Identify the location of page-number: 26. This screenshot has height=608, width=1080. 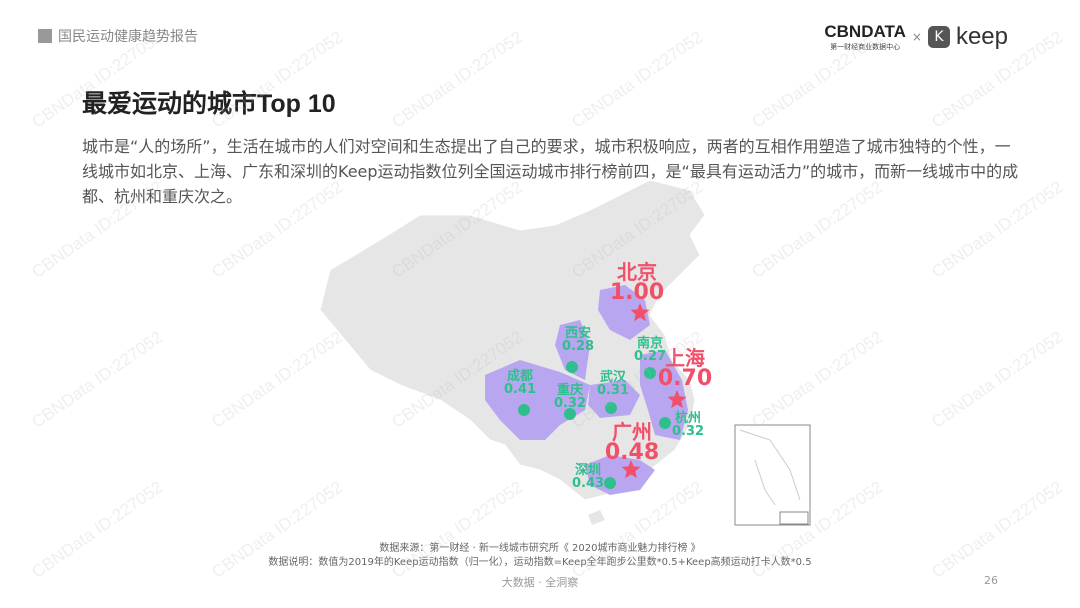
(991, 580).